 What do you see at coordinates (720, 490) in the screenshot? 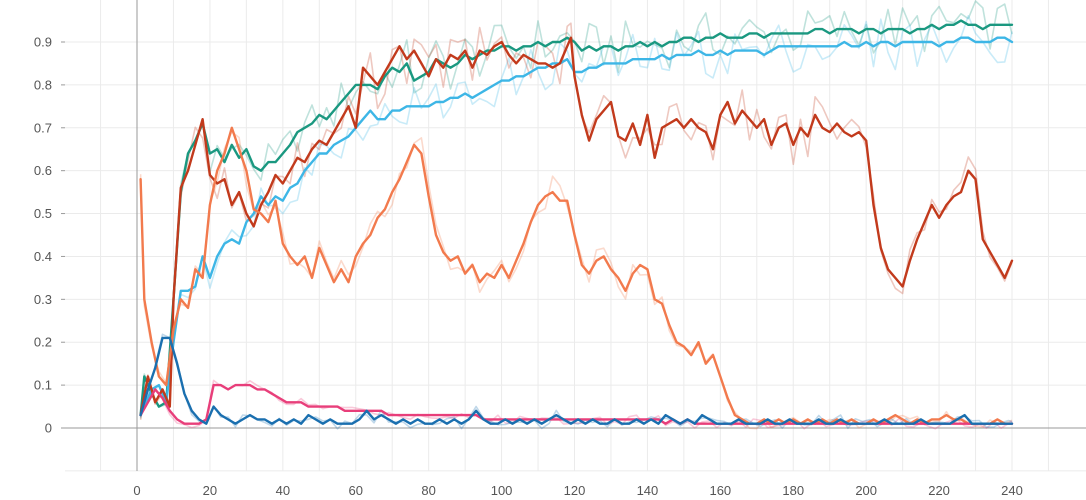
I see `x-tick-label: 160` at bounding box center [720, 490].